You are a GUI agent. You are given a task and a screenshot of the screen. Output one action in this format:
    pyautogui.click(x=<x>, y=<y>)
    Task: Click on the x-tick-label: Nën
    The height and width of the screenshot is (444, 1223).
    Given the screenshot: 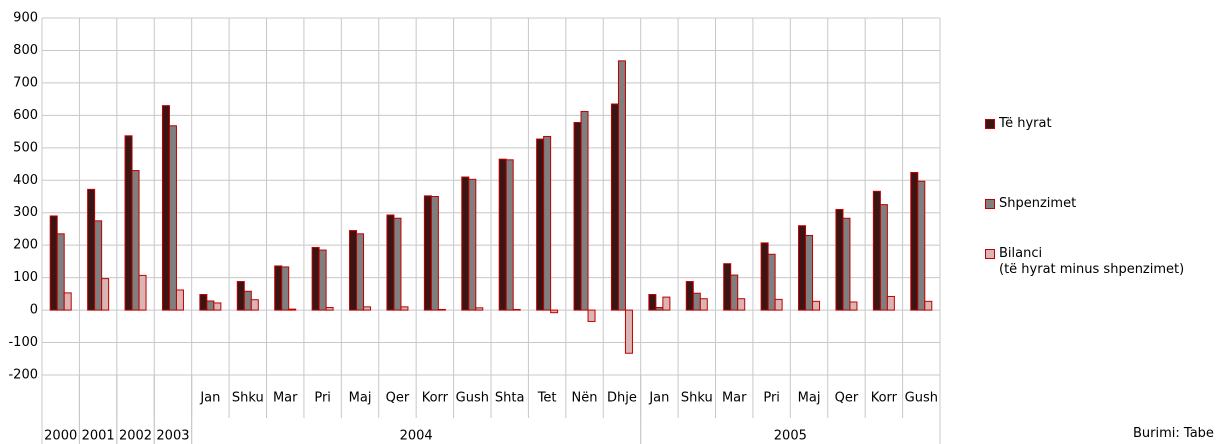 What is the action you would take?
    pyautogui.click(x=585, y=398)
    